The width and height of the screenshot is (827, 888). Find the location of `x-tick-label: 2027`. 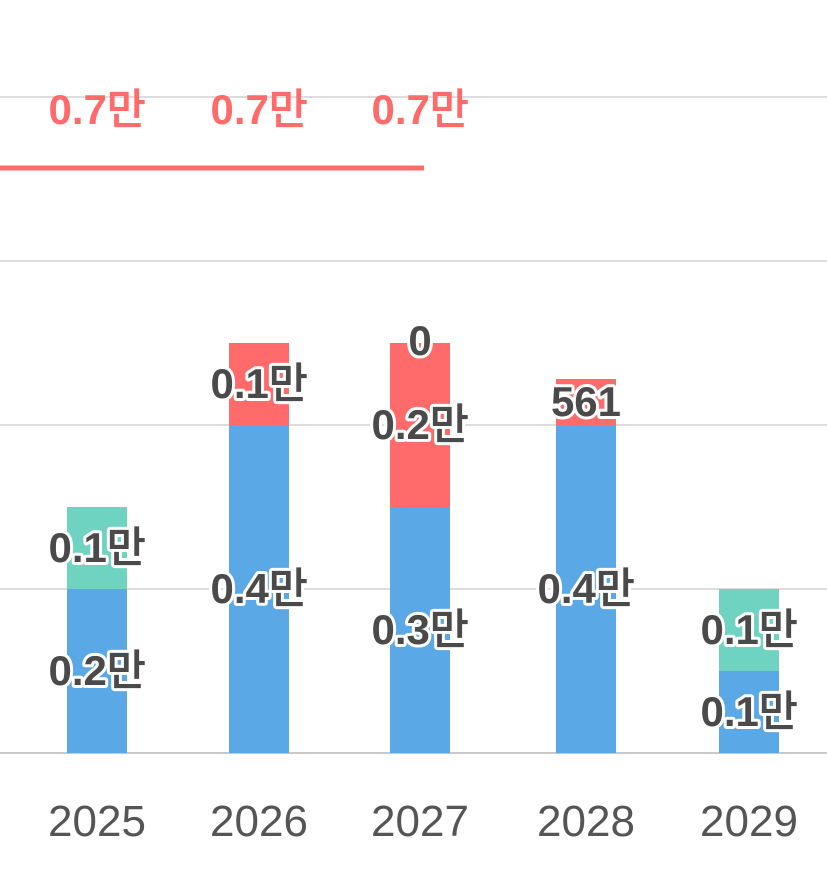

x-tick-label: 2027 is located at coordinates (420, 821).